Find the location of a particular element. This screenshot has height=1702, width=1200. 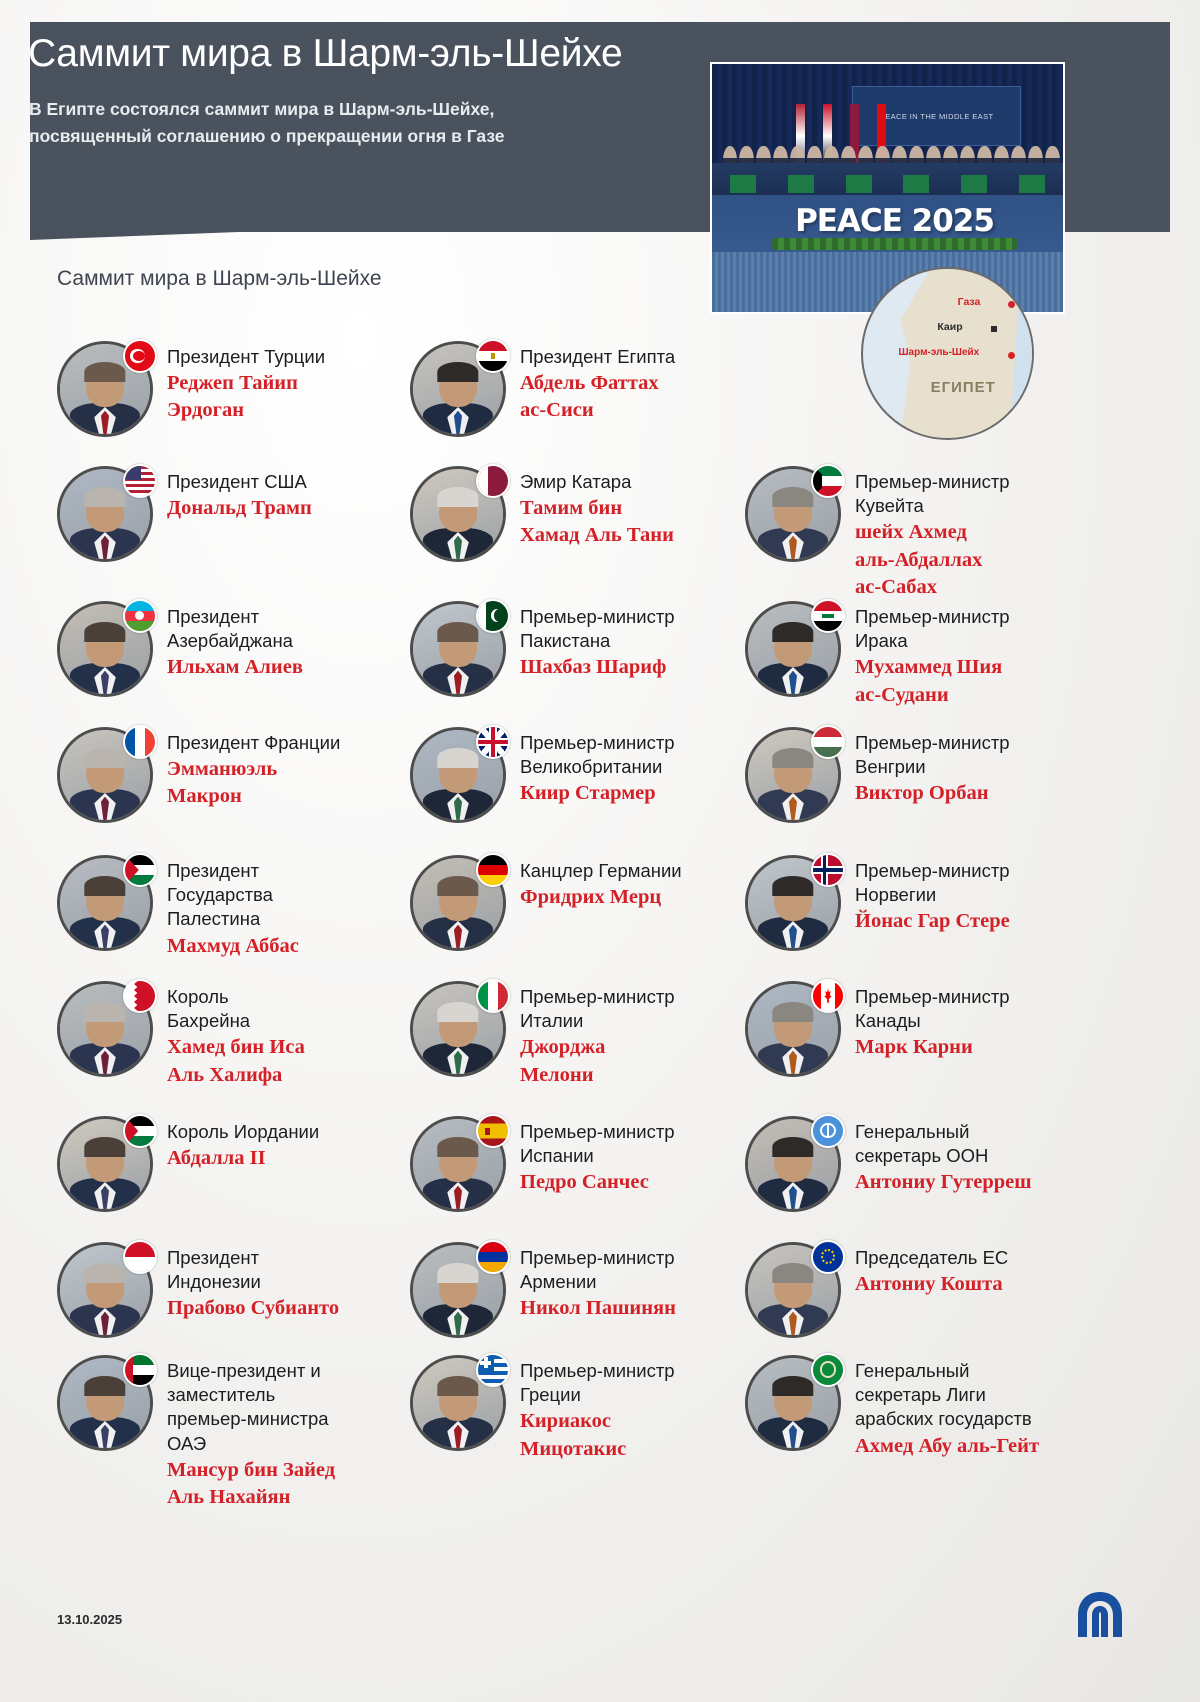

leader-text: Премьер-министр Канады Марк Карни is located at coordinates (932, 1021).